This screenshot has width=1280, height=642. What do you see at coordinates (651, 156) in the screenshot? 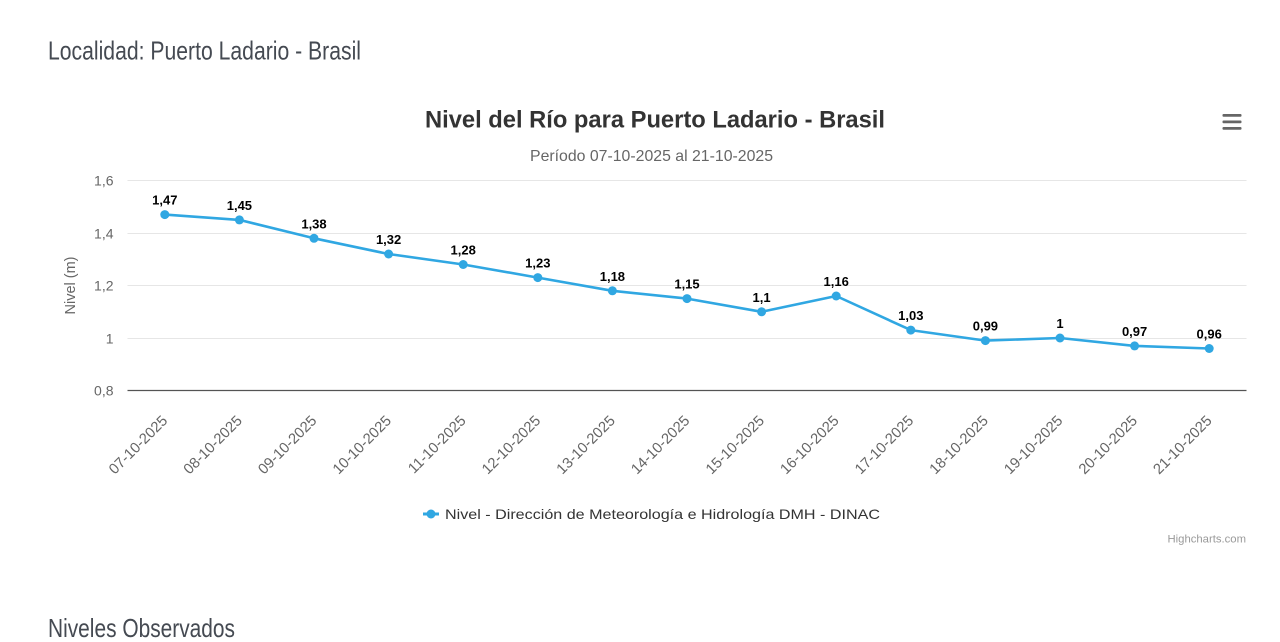
I see `svg-text:Período 07-10-2025 al 21-10-20: Período 07-10-2025 al 21-10-2025` at bounding box center [651, 156].